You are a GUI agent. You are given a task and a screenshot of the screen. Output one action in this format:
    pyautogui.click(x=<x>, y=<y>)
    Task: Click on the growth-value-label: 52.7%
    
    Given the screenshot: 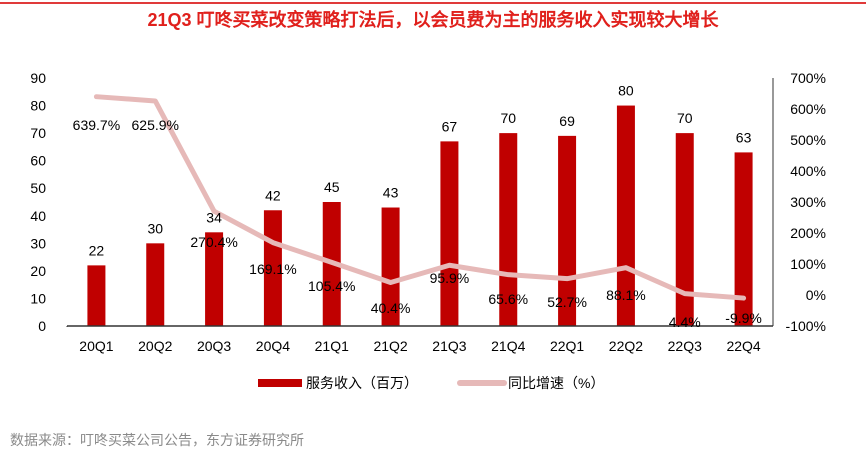 What is the action you would take?
    pyautogui.click(x=567, y=302)
    